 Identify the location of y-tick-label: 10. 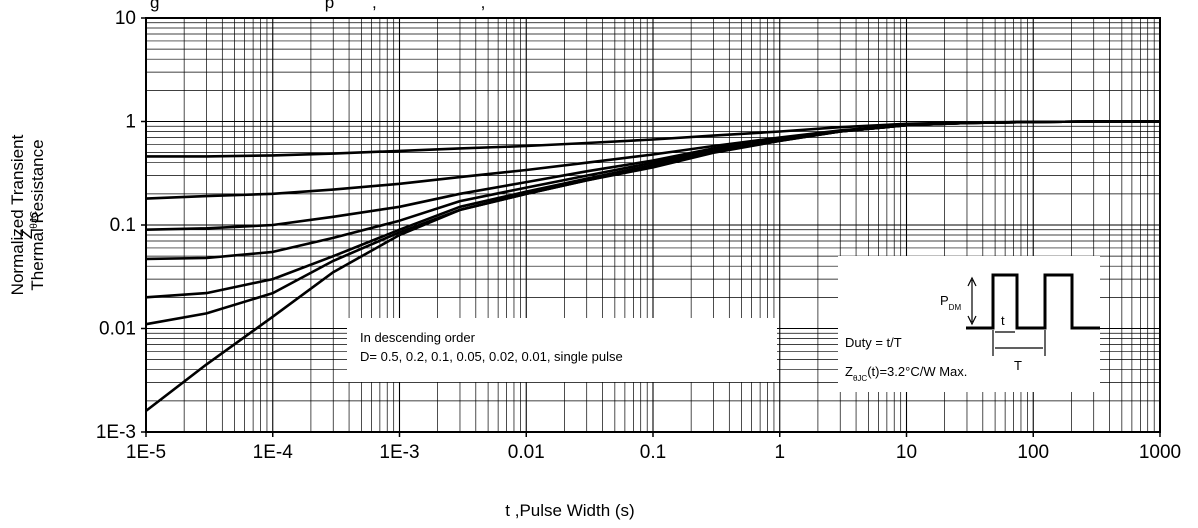
(125, 18).